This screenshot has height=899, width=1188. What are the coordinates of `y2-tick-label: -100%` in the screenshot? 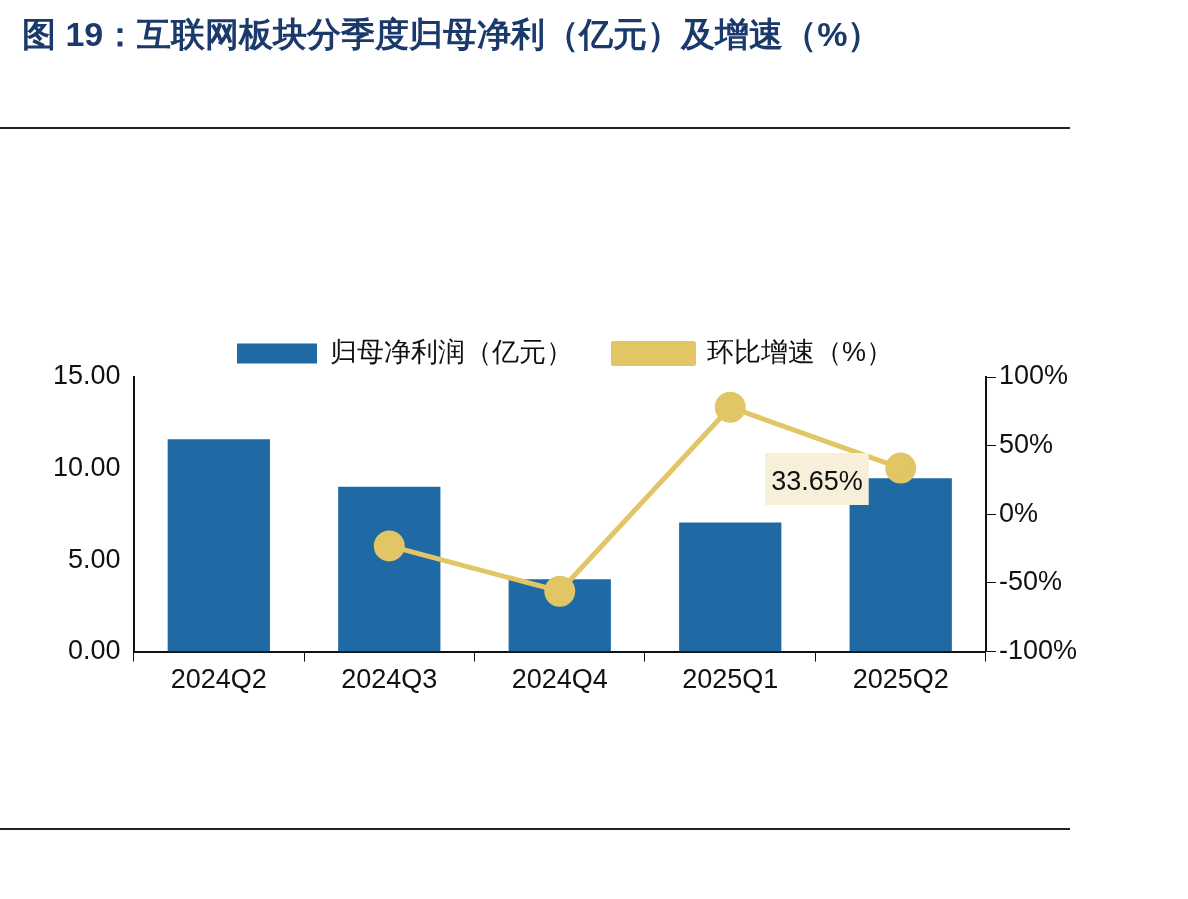 It's located at (1037, 650).